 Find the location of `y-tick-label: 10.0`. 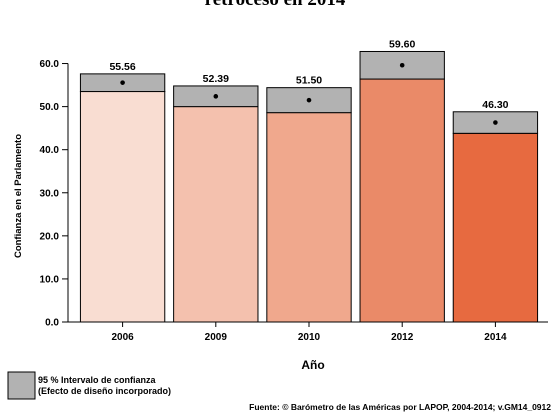

y-tick-label: 10.0 is located at coordinates (50, 279).